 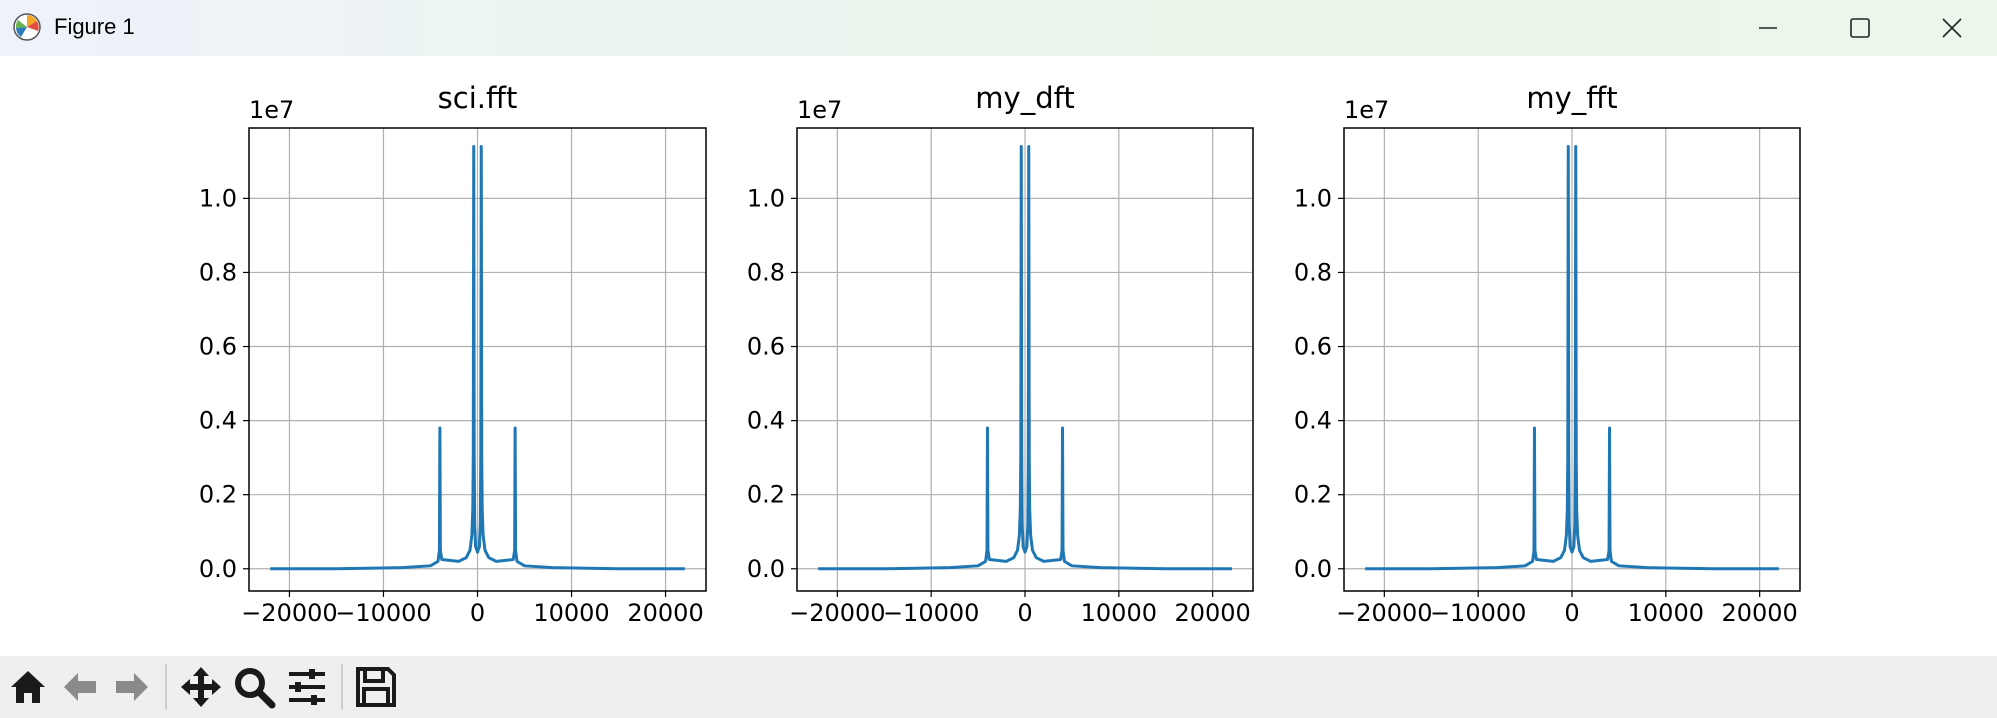 I want to click on back-arrow-icon, so click(x=80, y=687).